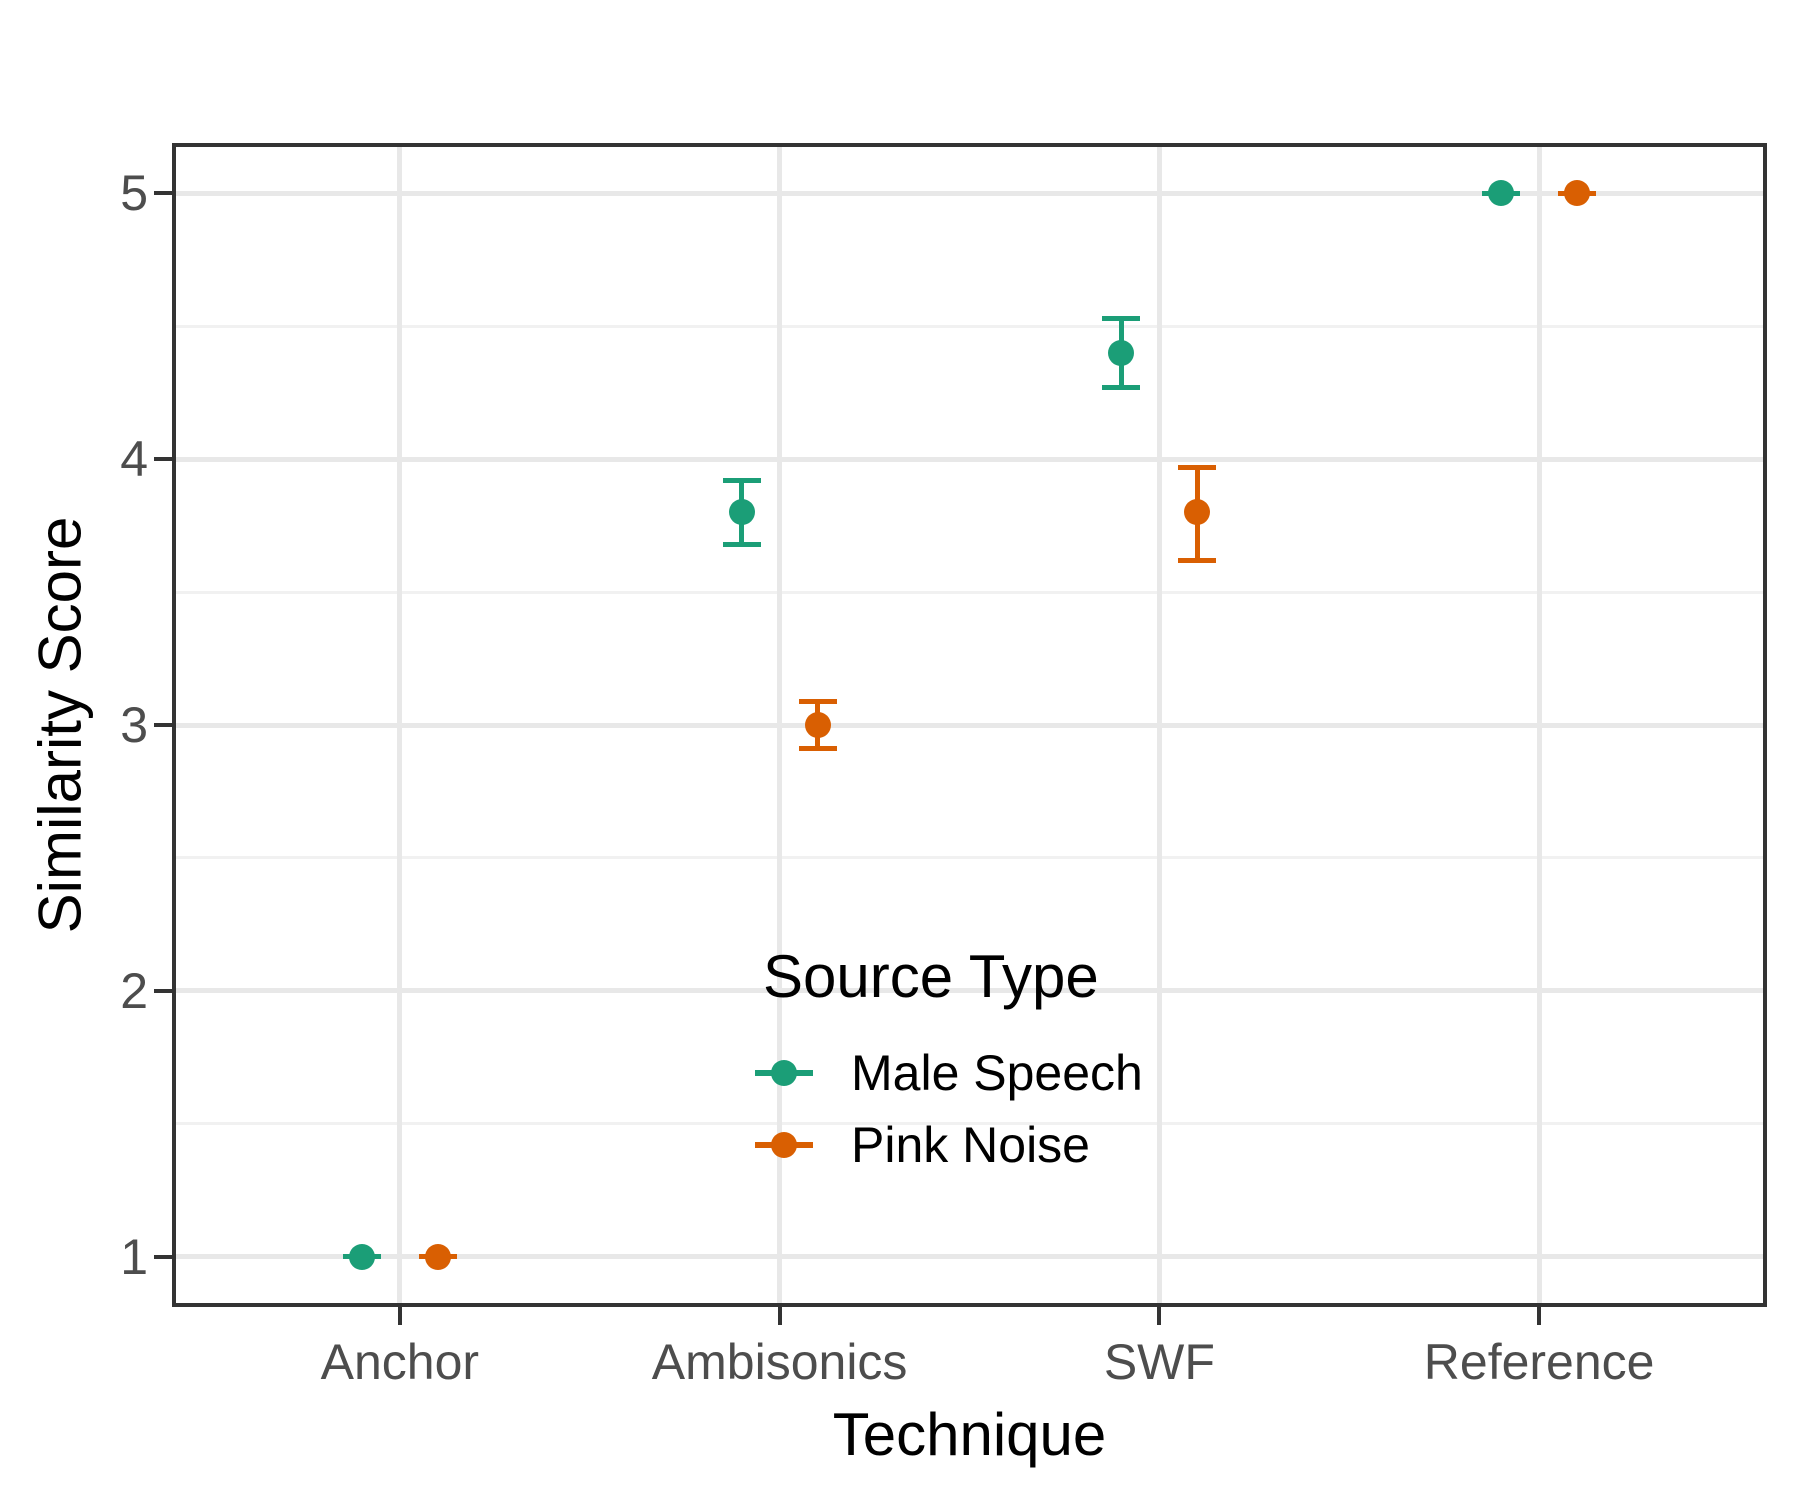 The image size is (1800, 1500). I want to click on x-tick-label: Ambisonics, so click(779, 1362).